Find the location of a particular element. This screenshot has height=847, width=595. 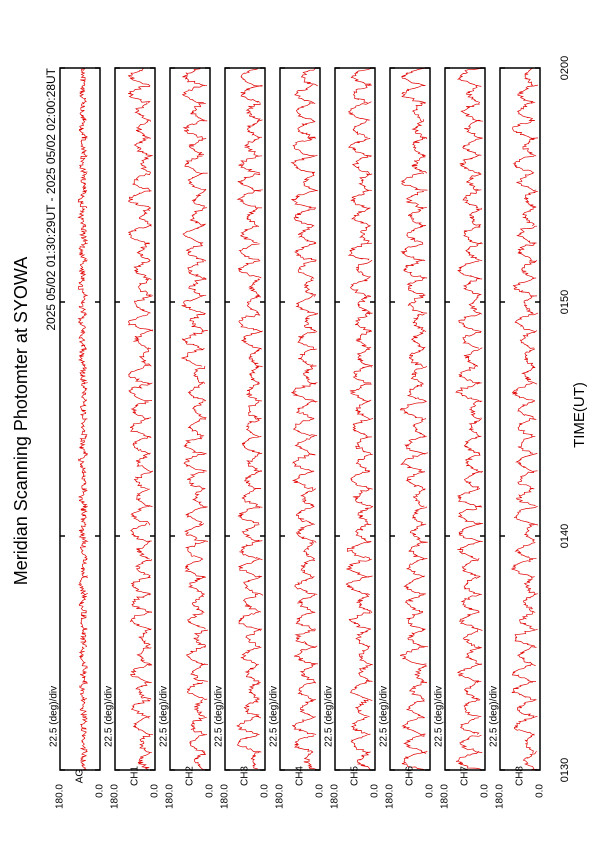

channel-label: CH5 is located at coordinates (355, 776).